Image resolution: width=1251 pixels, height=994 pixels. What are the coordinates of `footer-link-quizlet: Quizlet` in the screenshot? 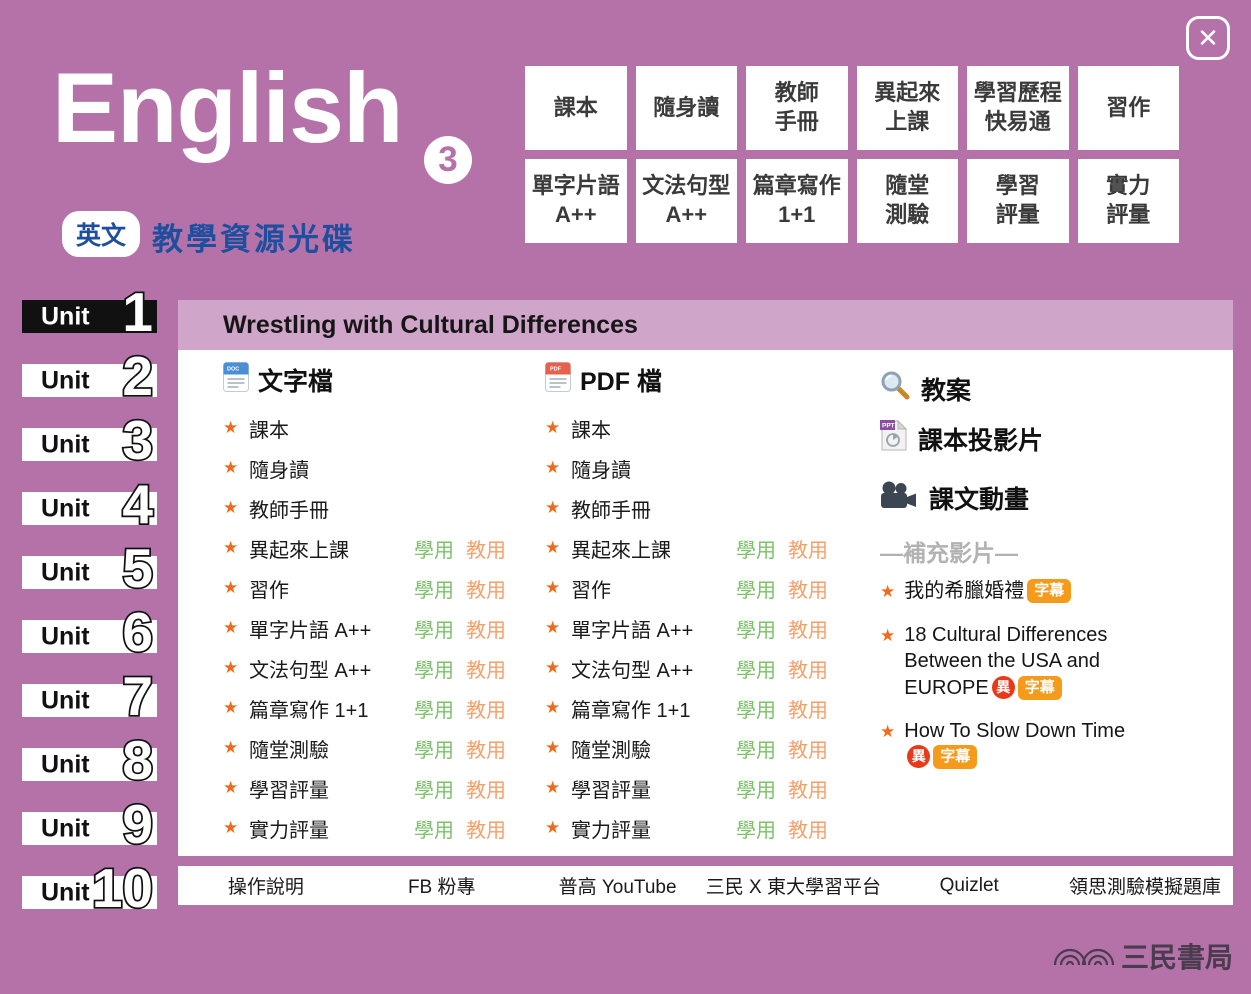 It's located at (969, 885).